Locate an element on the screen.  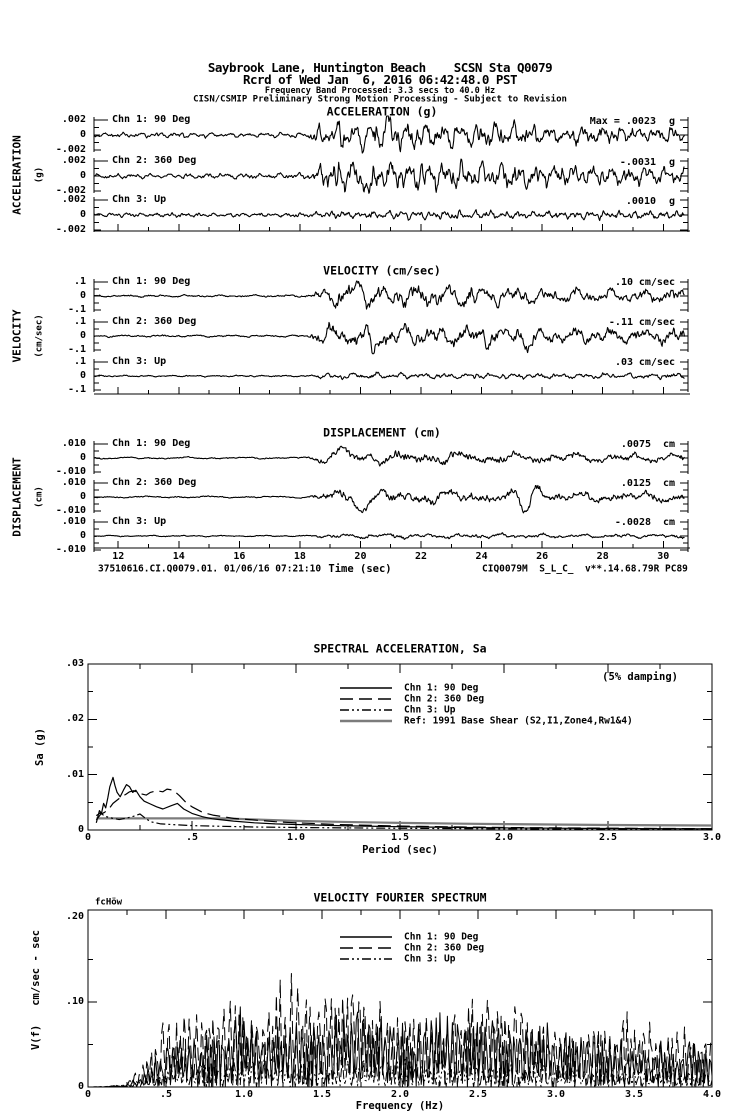
sa-xlabel: Period (sec) is located at coordinates (400, 849).